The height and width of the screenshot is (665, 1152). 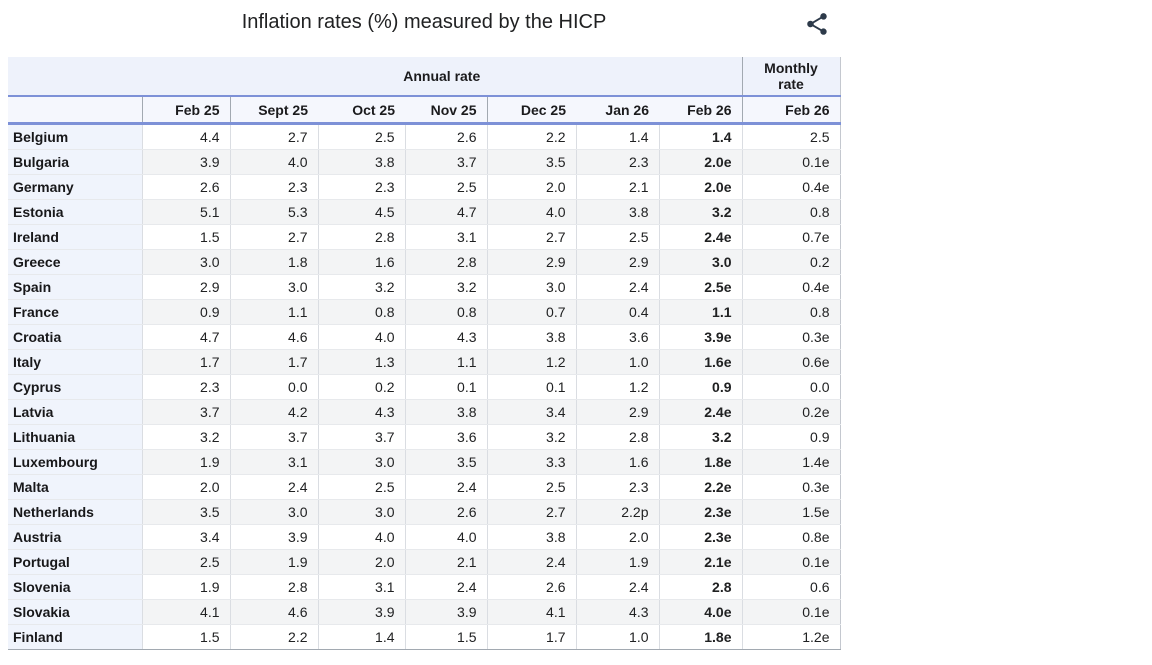 What do you see at coordinates (75, 412) in the screenshot?
I see `row-header: Latvia` at bounding box center [75, 412].